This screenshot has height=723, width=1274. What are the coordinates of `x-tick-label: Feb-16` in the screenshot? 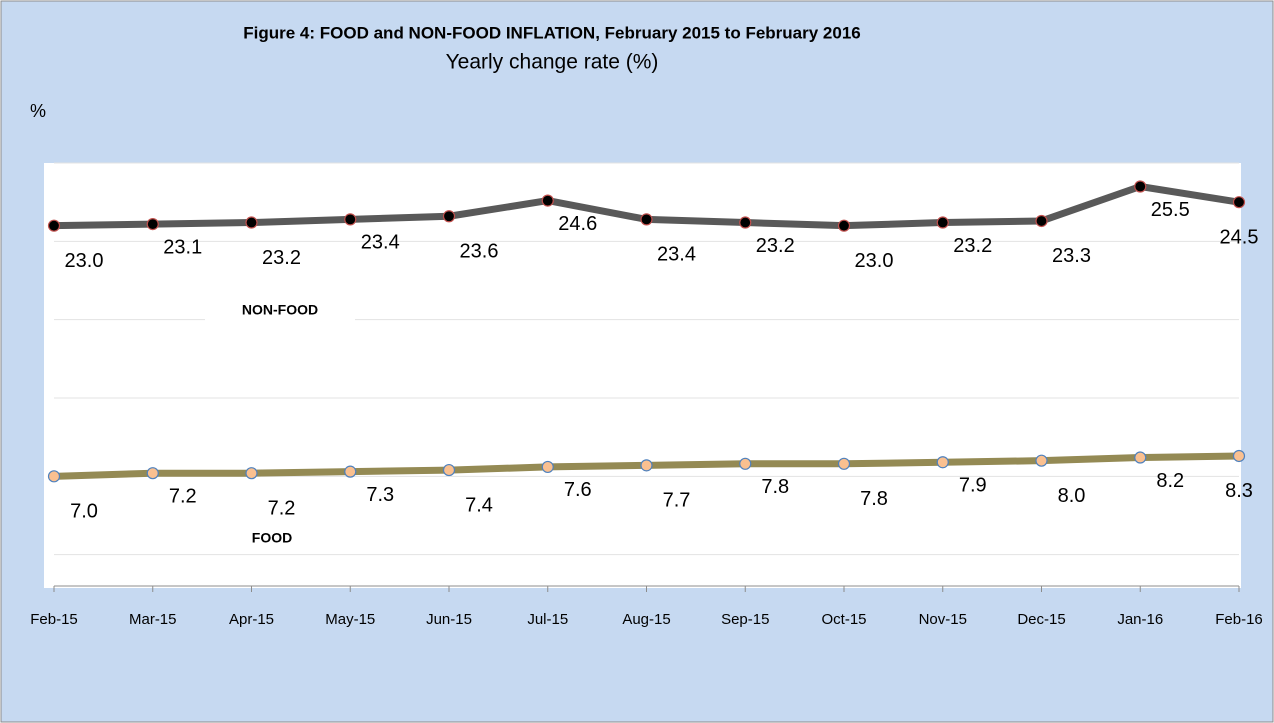 It's located at (1239, 619).